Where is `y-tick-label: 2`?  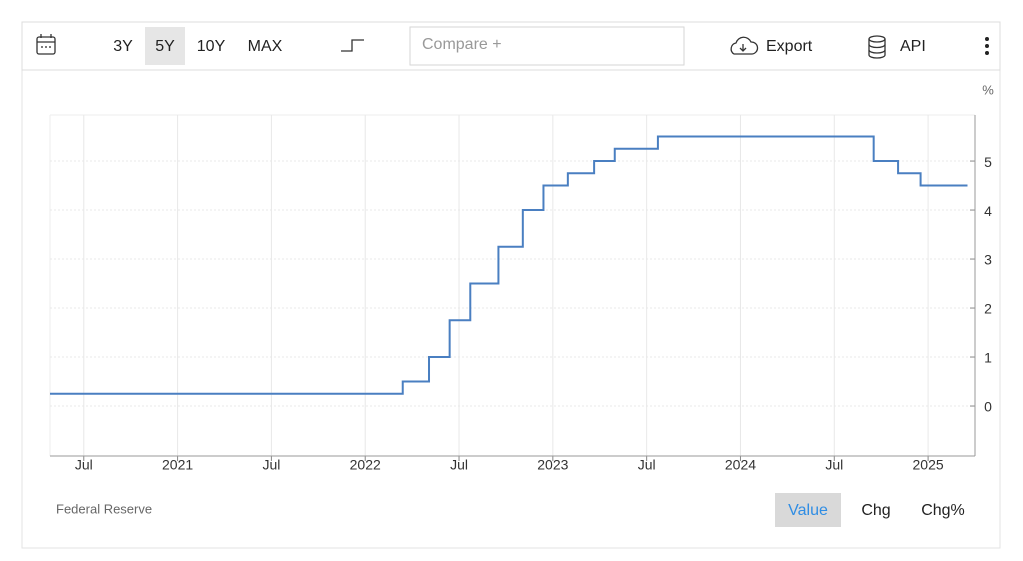 y-tick-label: 2 is located at coordinates (988, 309).